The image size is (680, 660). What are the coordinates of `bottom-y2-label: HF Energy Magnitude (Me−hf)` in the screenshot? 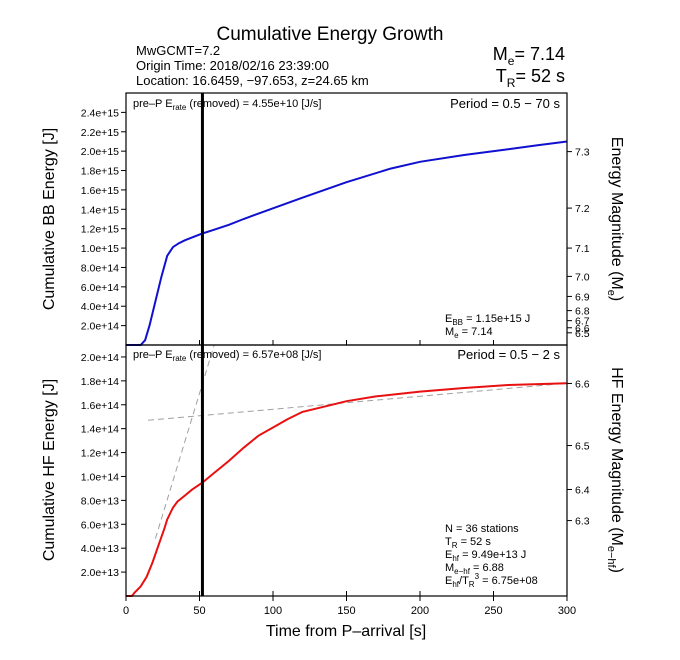 It's located at (615, 470).